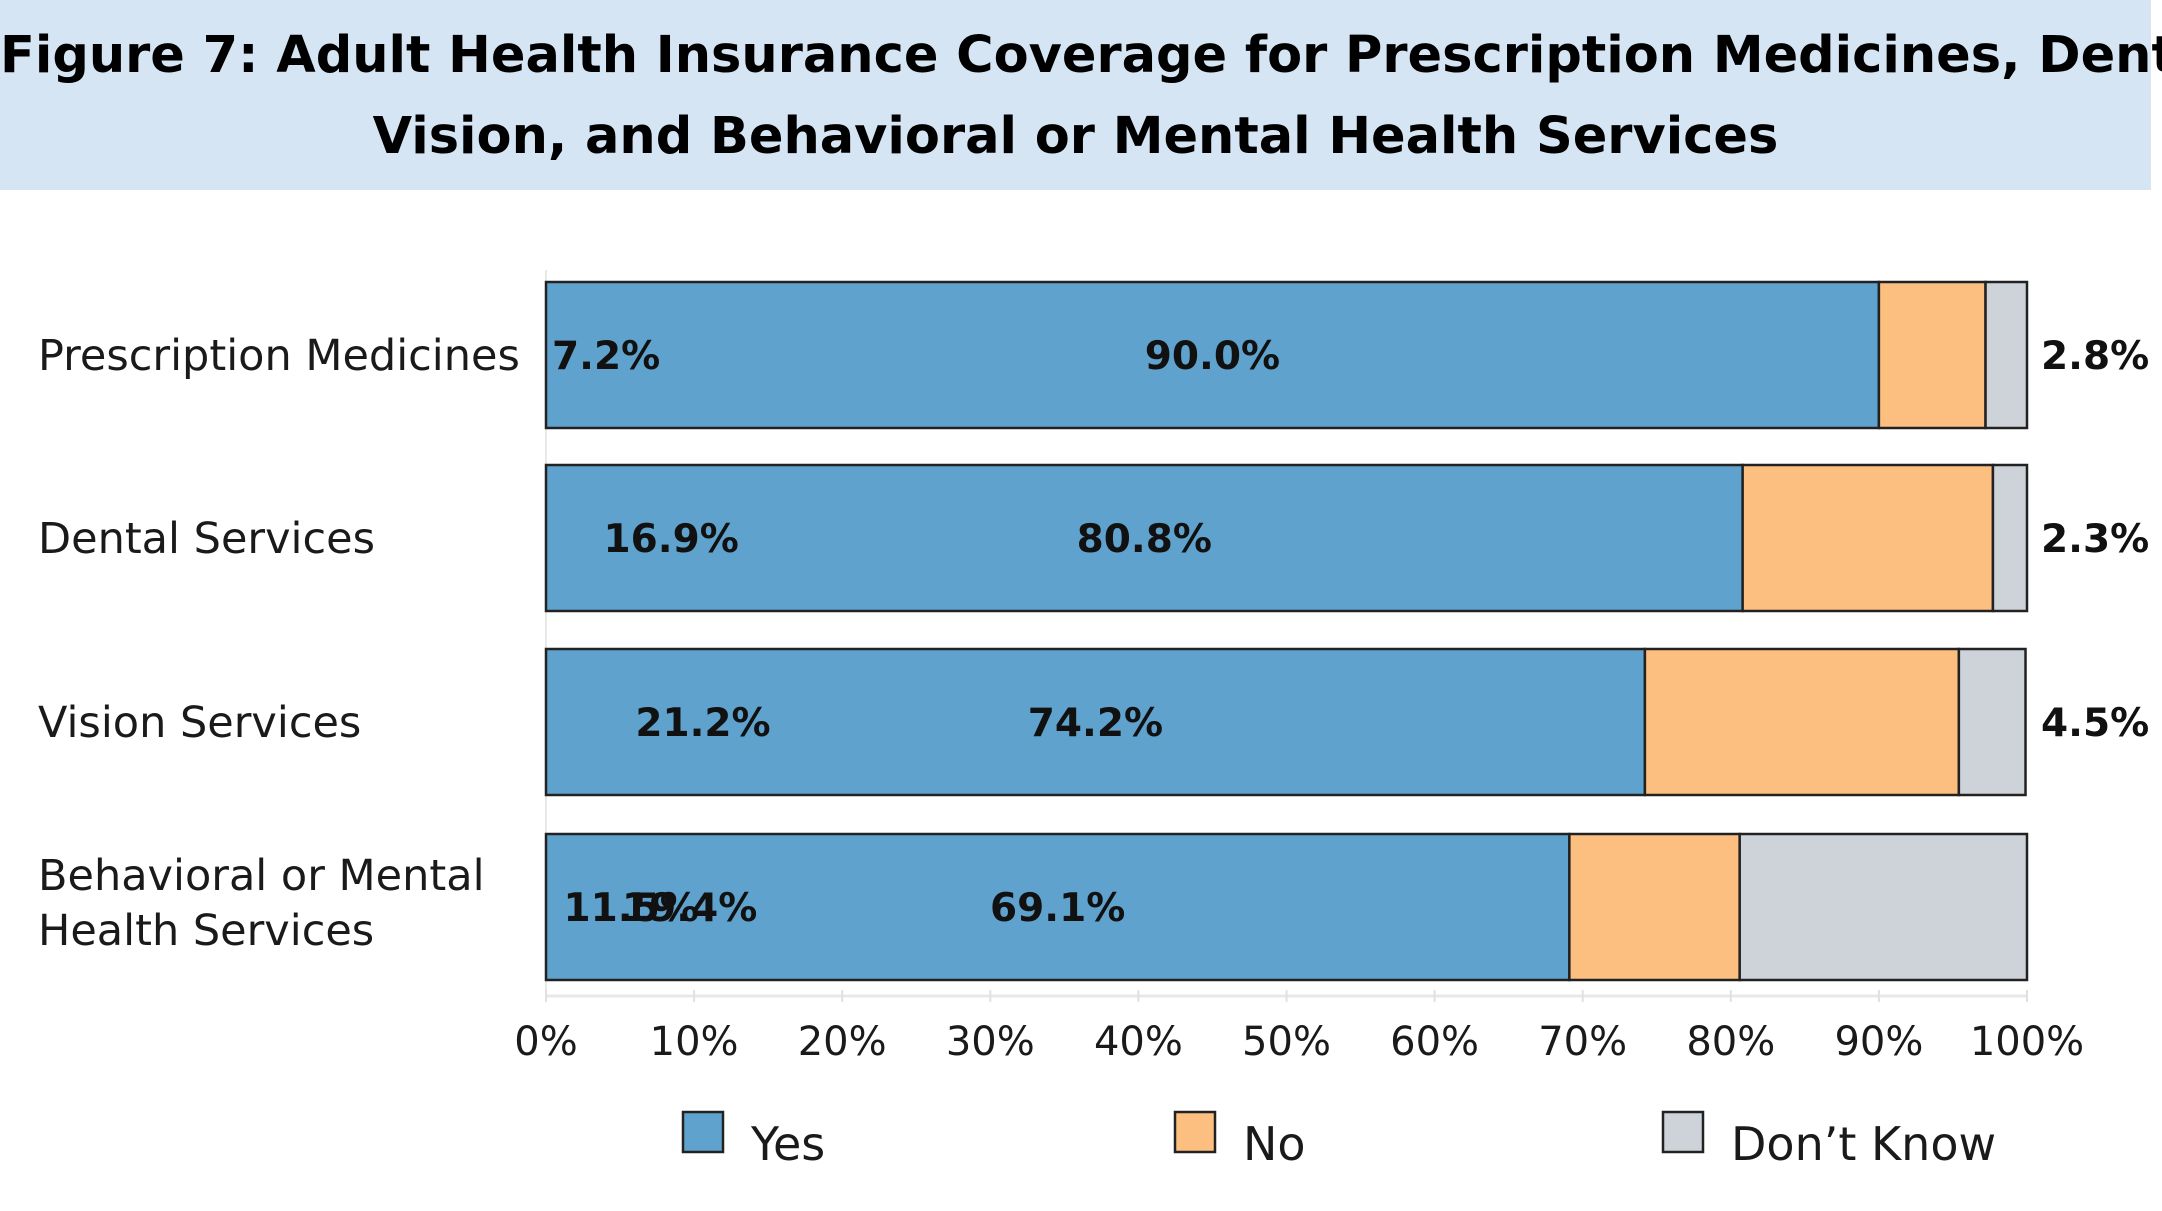 The image size is (2162, 1211). I want to click on data-label: 7.2%, so click(606, 356).